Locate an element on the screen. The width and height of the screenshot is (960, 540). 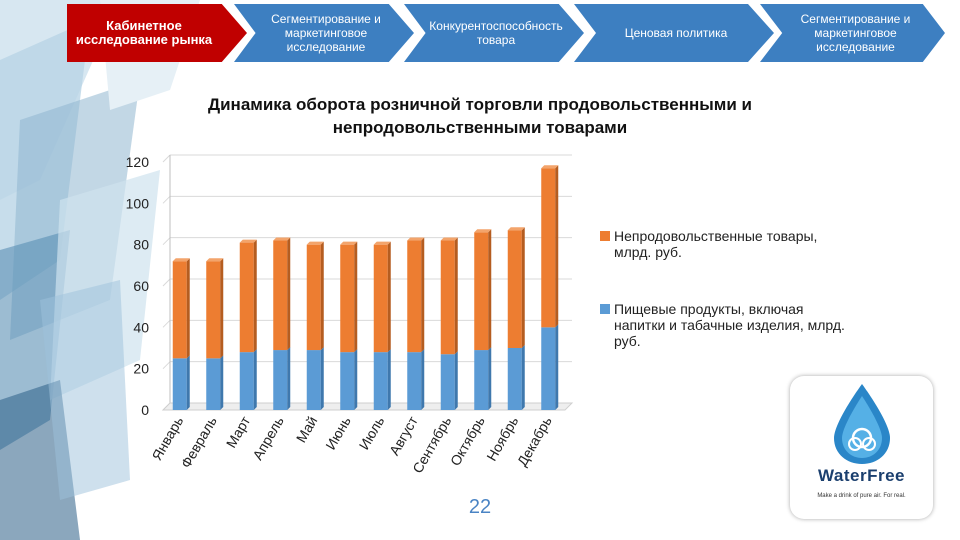
y-tick-label: 60 is located at coordinates (141, 286).